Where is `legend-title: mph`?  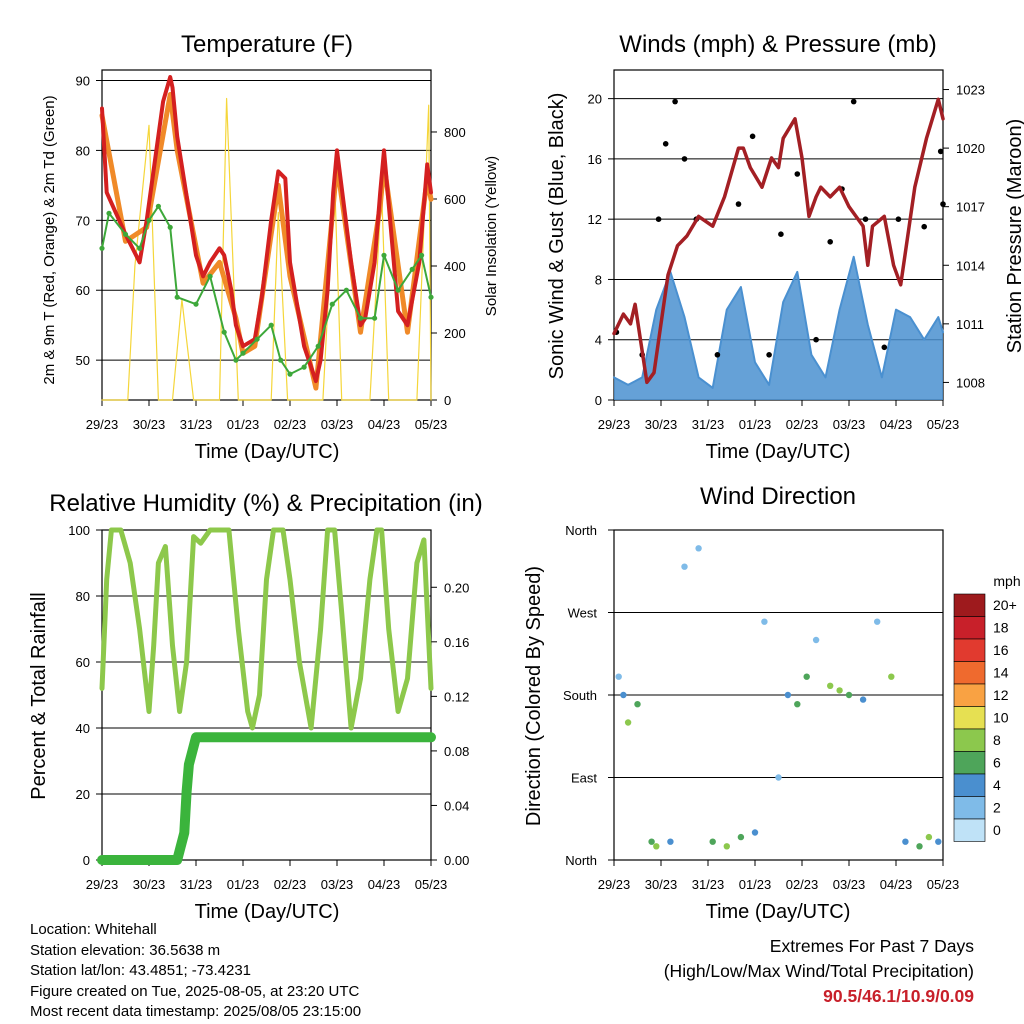 legend-title: mph is located at coordinates (1006, 581).